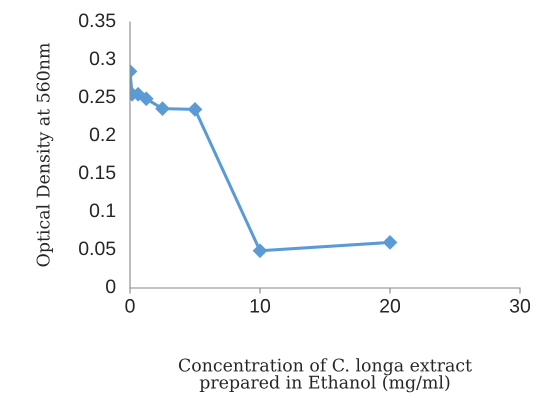 The image size is (536, 420). Describe the element at coordinates (45, 154) in the screenshot. I see `y-axis-title: Optical Density at 560nm` at that location.